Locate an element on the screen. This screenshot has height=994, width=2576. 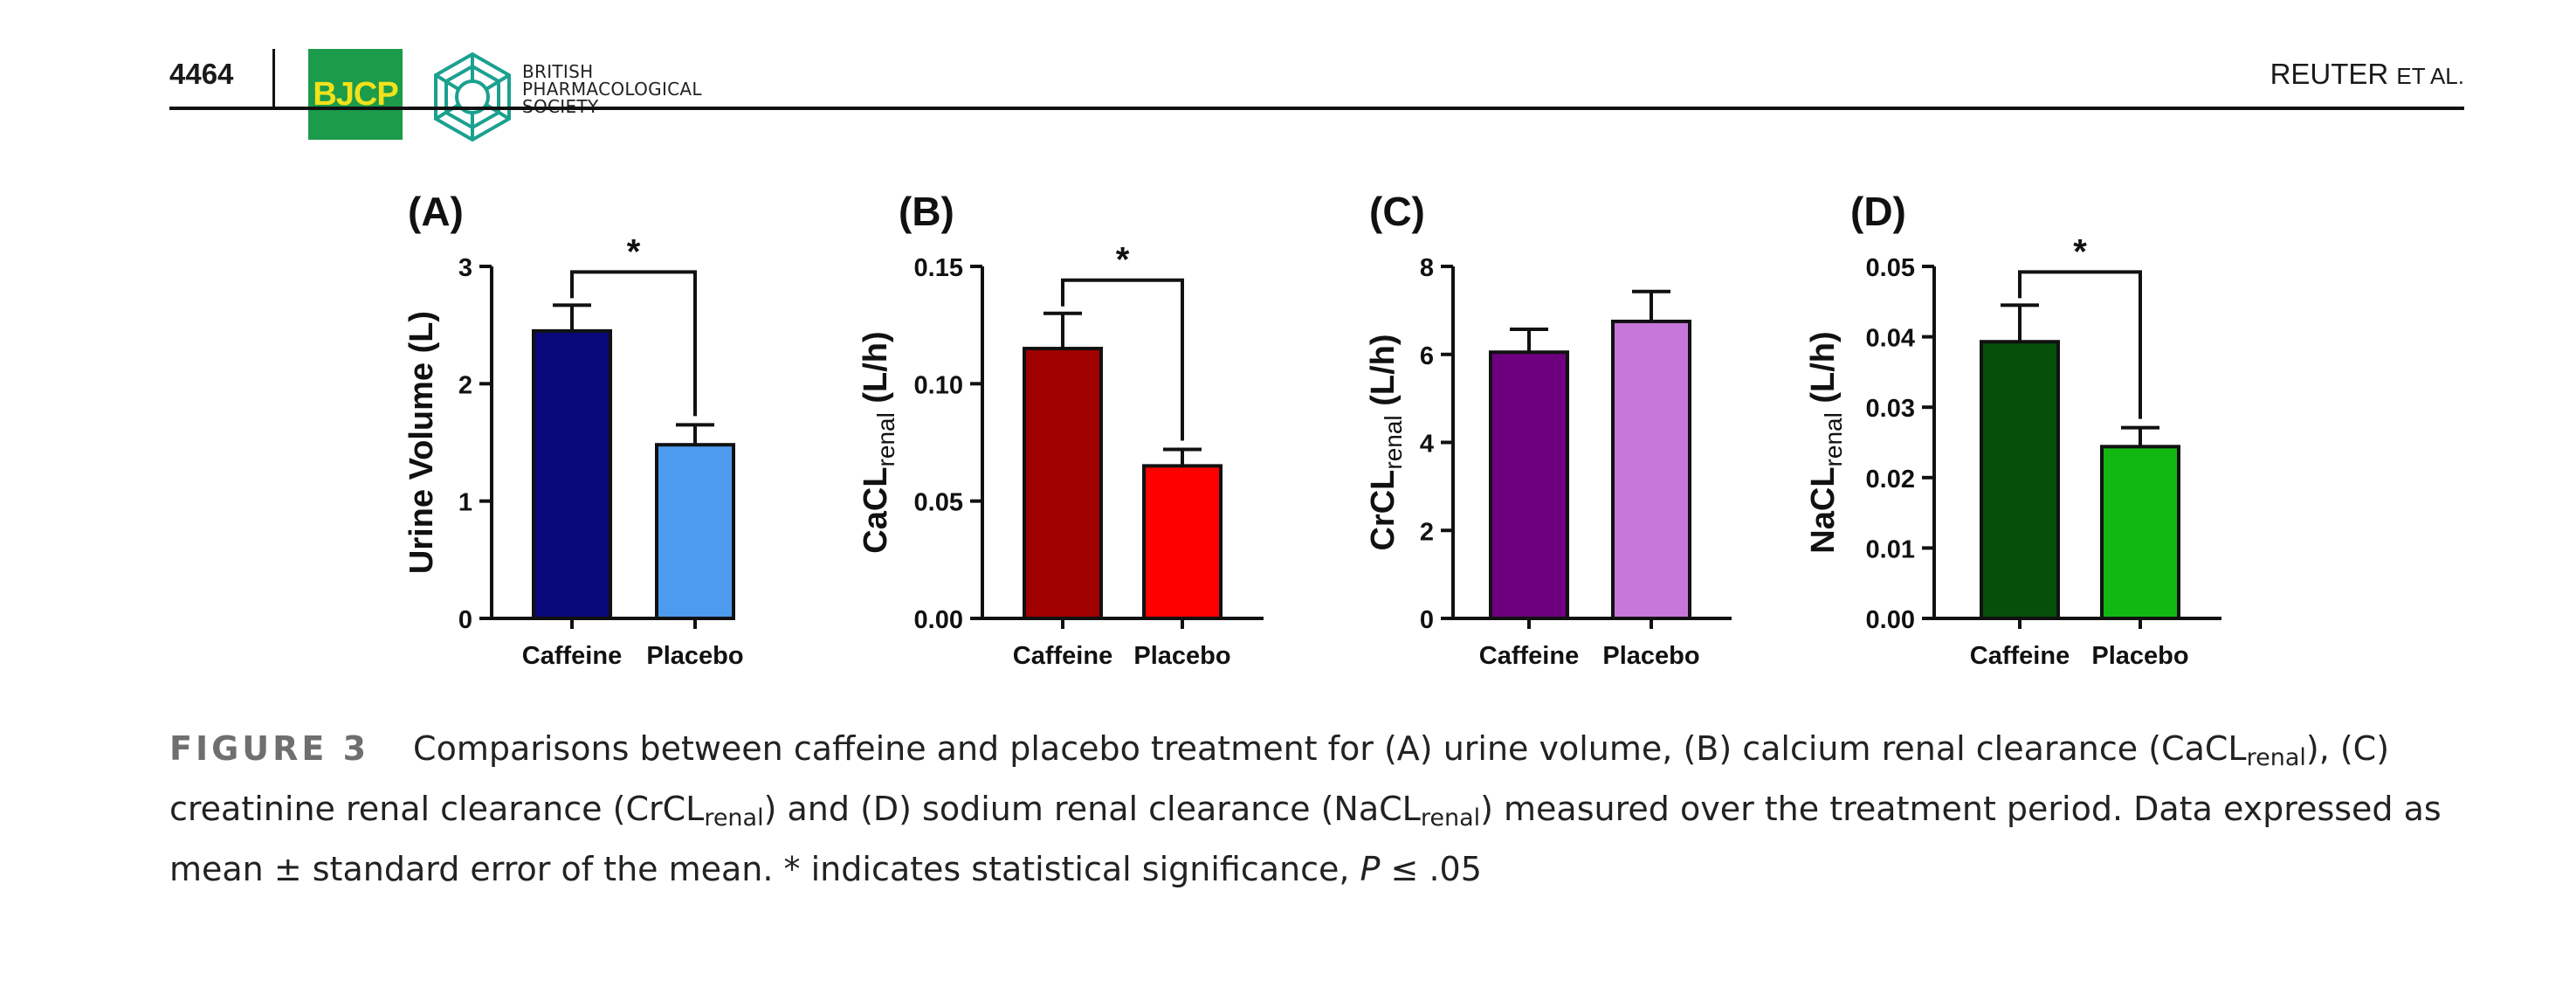
chart-panel: (C) 0 2 4 6 8 CrCLrenal (L/h) Caffeine Placebo is located at coordinates (1548, 430).